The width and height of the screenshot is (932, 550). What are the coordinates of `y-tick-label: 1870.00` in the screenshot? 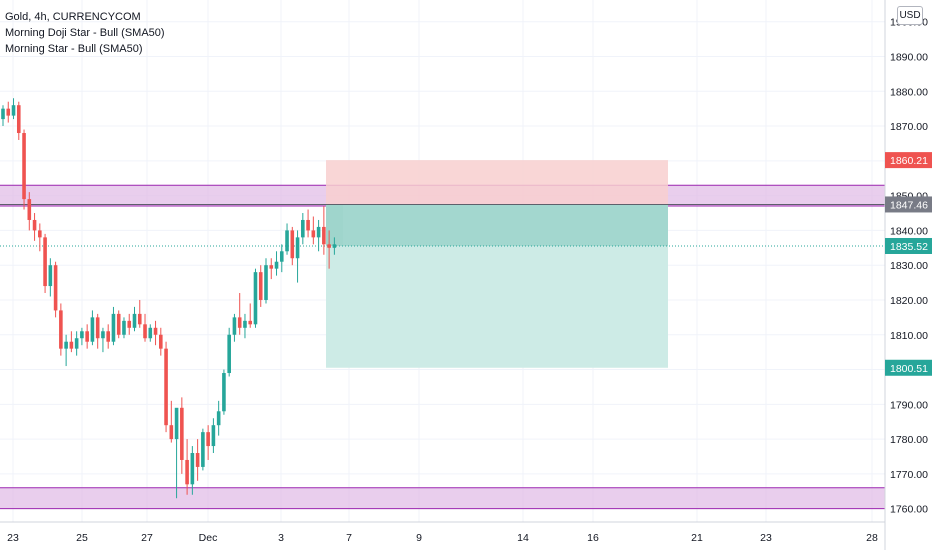 It's located at (909, 127).